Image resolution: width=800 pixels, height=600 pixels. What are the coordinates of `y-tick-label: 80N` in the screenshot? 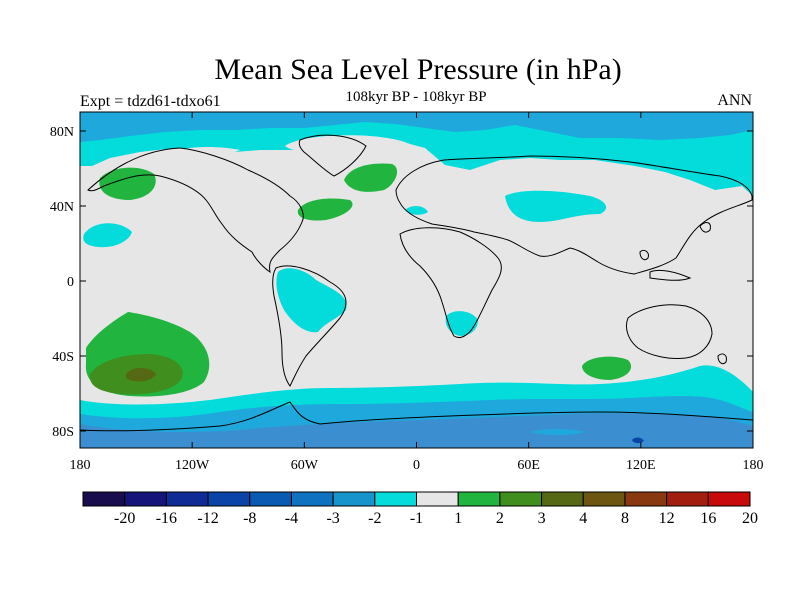 It's located at (62, 132).